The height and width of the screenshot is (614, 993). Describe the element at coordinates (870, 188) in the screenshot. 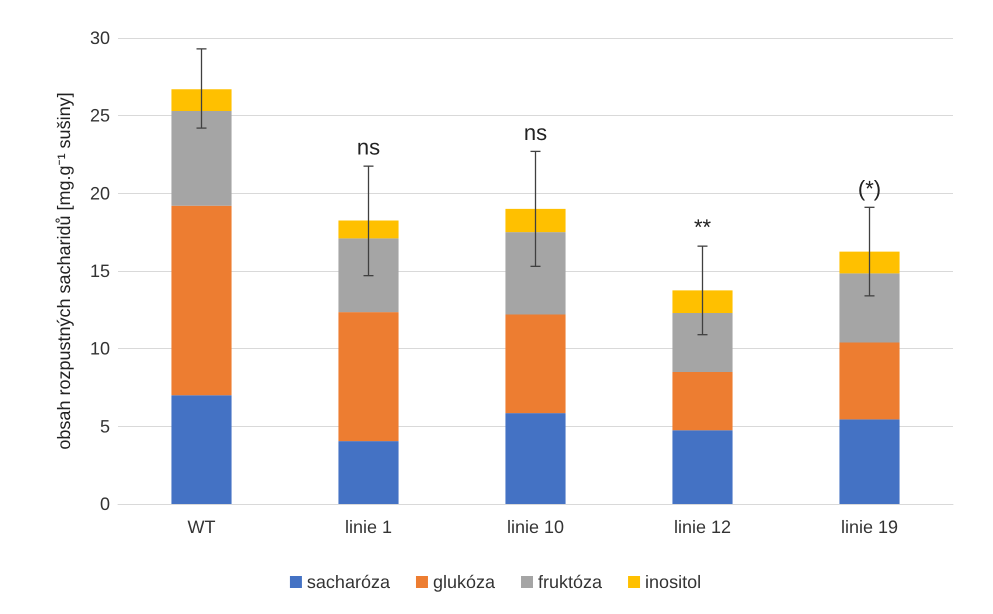

I see `annotation: (*)` at that location.